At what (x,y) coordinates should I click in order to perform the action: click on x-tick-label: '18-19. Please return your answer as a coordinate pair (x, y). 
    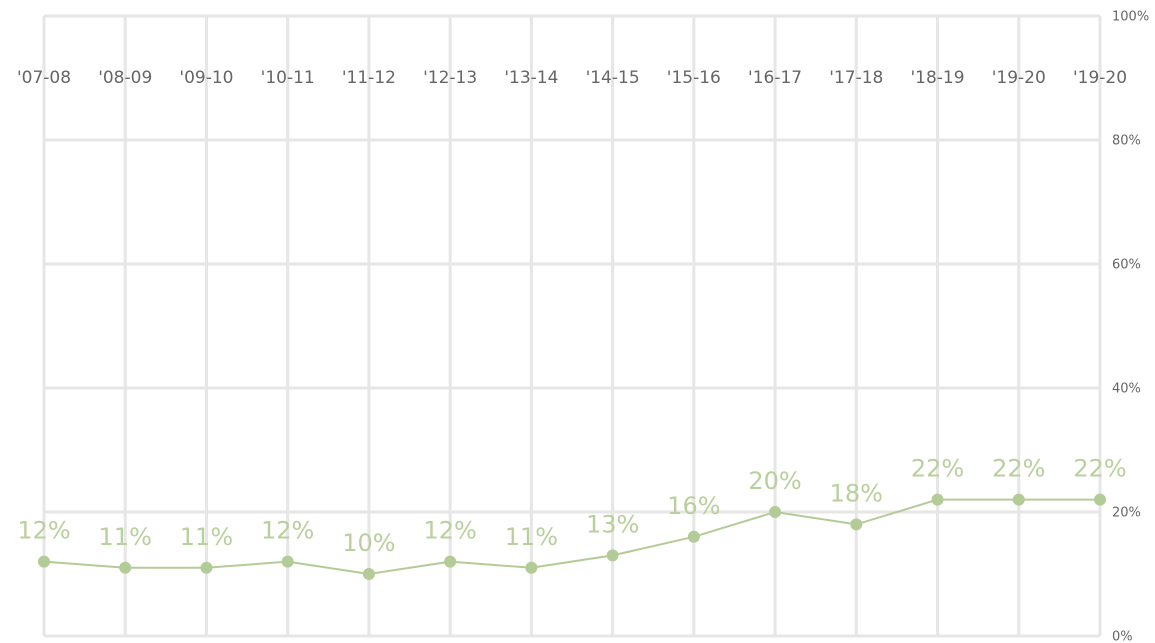
    Looking at the image, I should click on (937, 78).